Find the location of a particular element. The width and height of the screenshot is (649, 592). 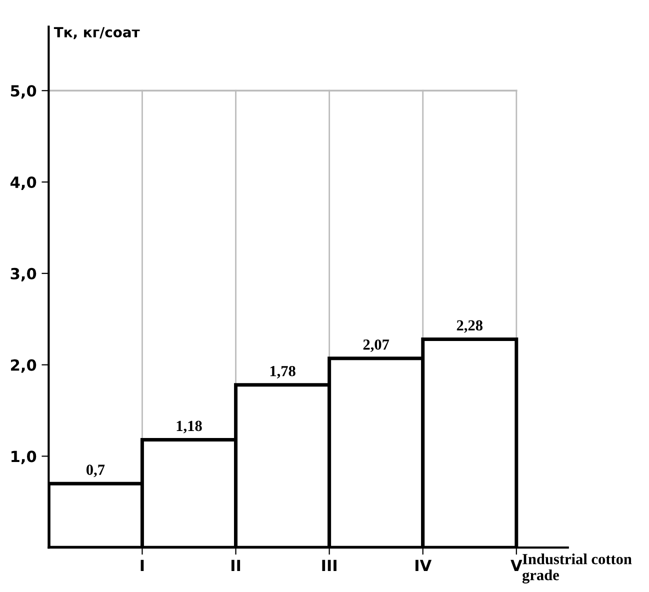

x-axis-title: Industrial cotton grade is located at coordinates (577, 569).